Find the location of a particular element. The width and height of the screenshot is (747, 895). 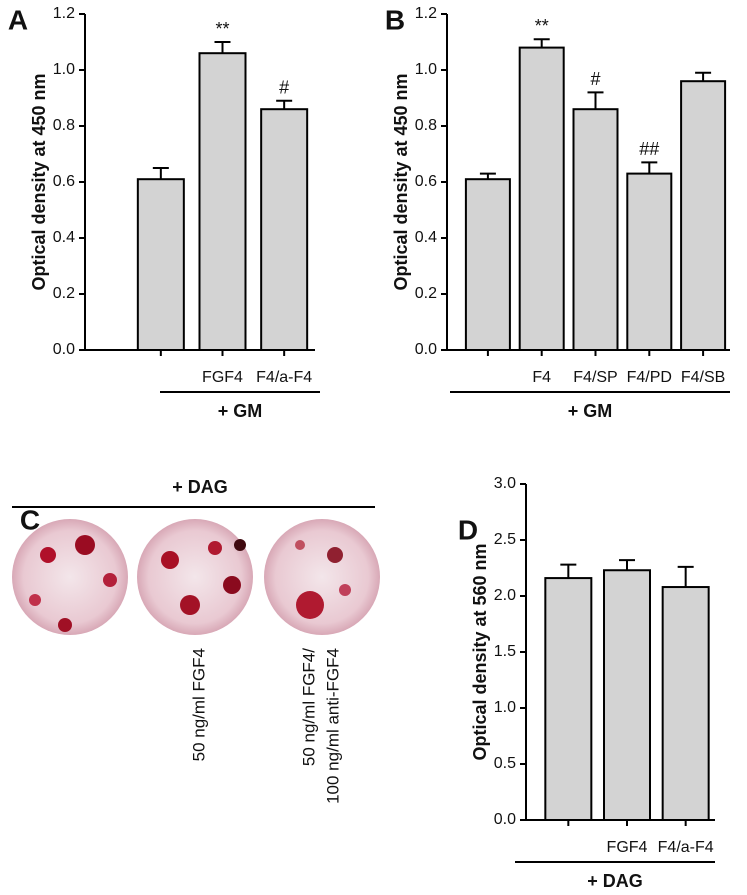

panel-label: D is located at coordinates (468, 529).